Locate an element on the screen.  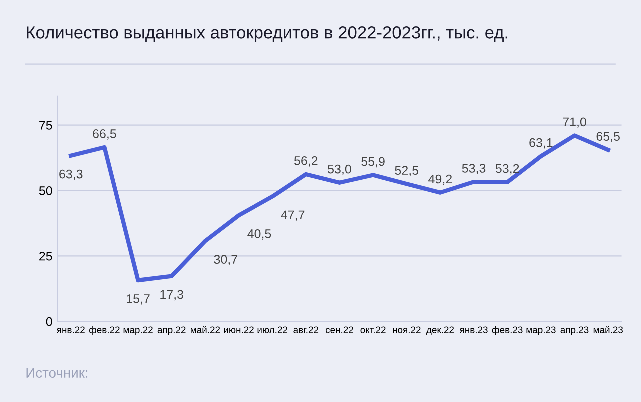
data-label: 63,1 is located at coordinates (541, 143).